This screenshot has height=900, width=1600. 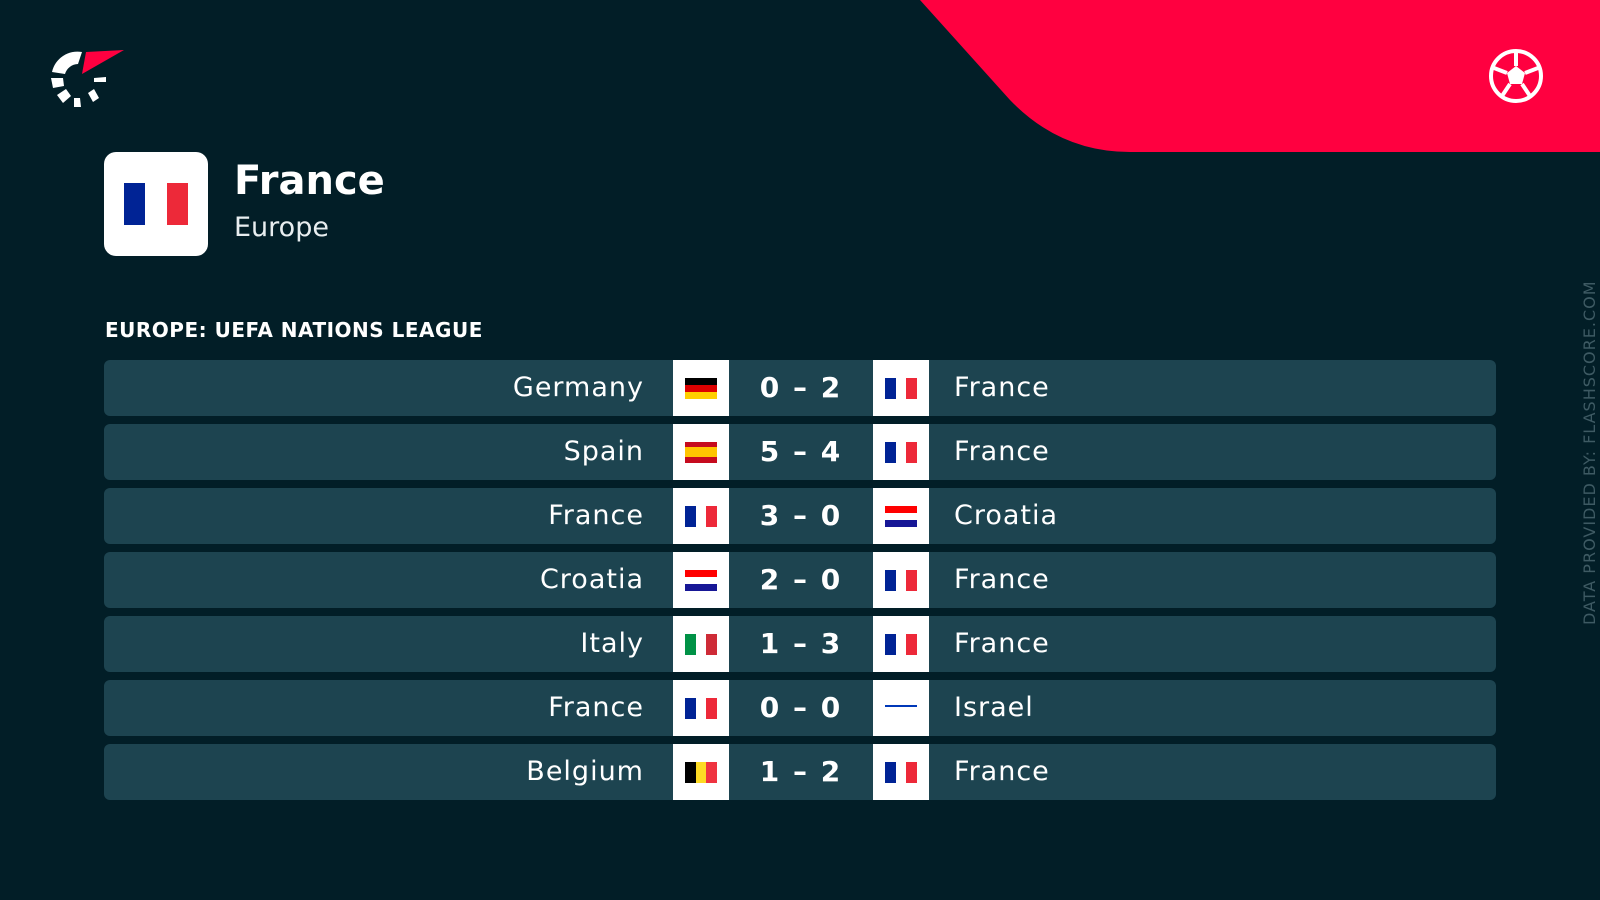 What do you see at coordinates (1589, 452) in the screenshot?
I see `data-credit: DATA PROVIDED BY: FLASHSCORE.COM` at bounding box center [1589, 452].